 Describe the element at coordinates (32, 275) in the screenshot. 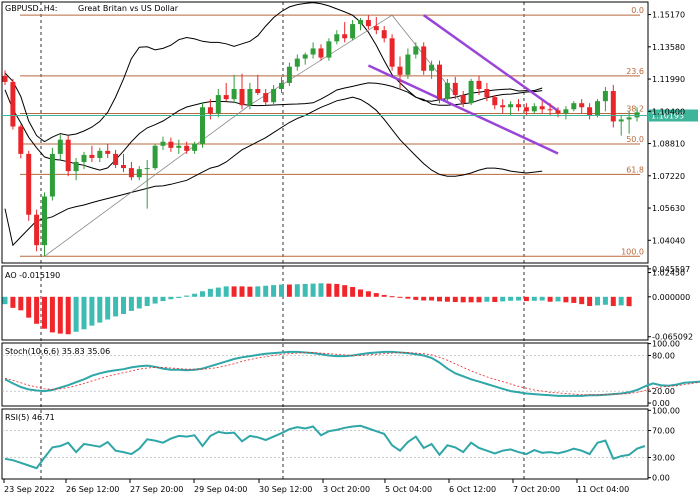

I see `ao-label: AO -0.015190` at that location.